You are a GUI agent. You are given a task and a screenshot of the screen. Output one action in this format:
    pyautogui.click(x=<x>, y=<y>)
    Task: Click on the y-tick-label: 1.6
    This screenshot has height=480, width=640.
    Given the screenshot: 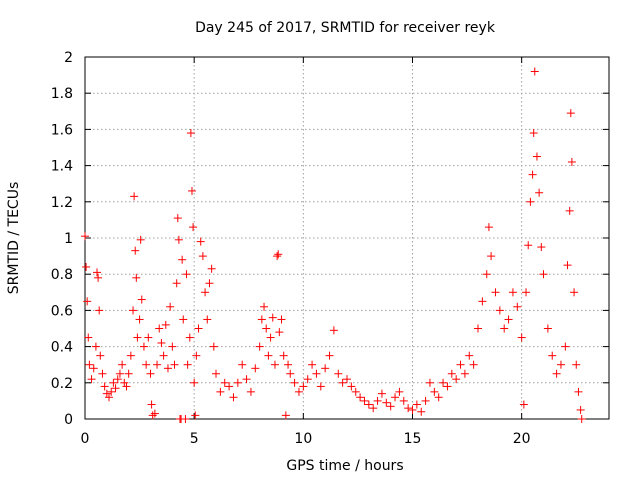 What is the action you would take?
    pyautogui.click(x=62, y=130)
    